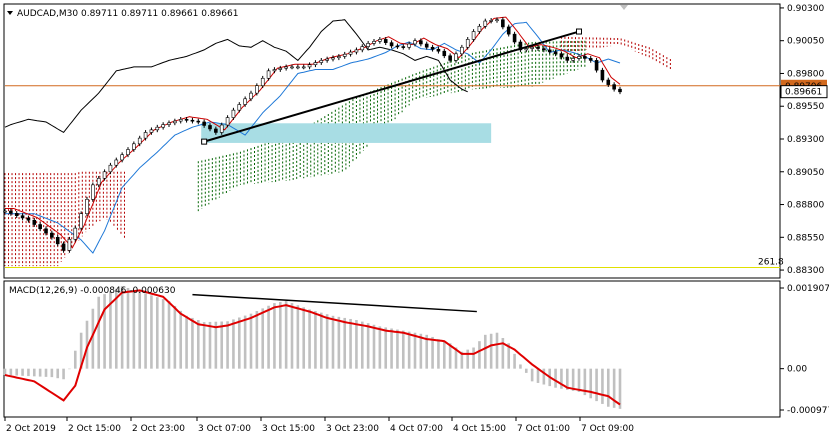 This screenshot has height=440, width=829. Describe the element at coordinates (346, 133) in the screenshot. I see `support-zone-rectangle` at that location.